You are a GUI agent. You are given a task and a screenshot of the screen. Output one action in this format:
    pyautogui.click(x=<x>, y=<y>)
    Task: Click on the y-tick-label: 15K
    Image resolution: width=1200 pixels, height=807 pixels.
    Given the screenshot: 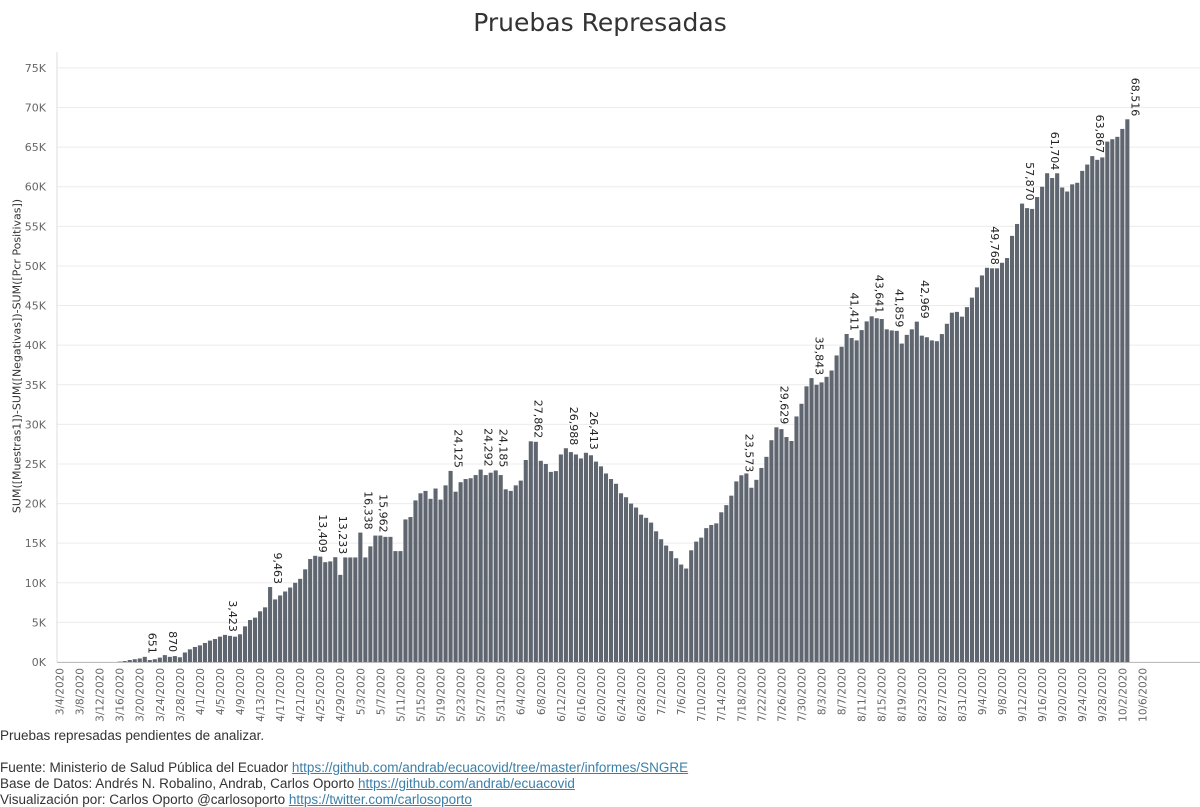 What is the action you would take?
    pyautogui.click(x=36, y=543)
    